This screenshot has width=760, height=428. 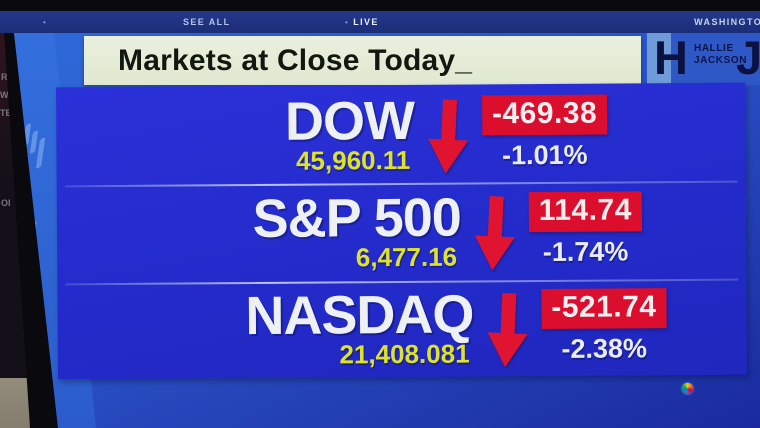 What do you see at coordinates (357, 218) in the screenshot?
I see `index-name: S&P 500` at bounding box center [357, 218].